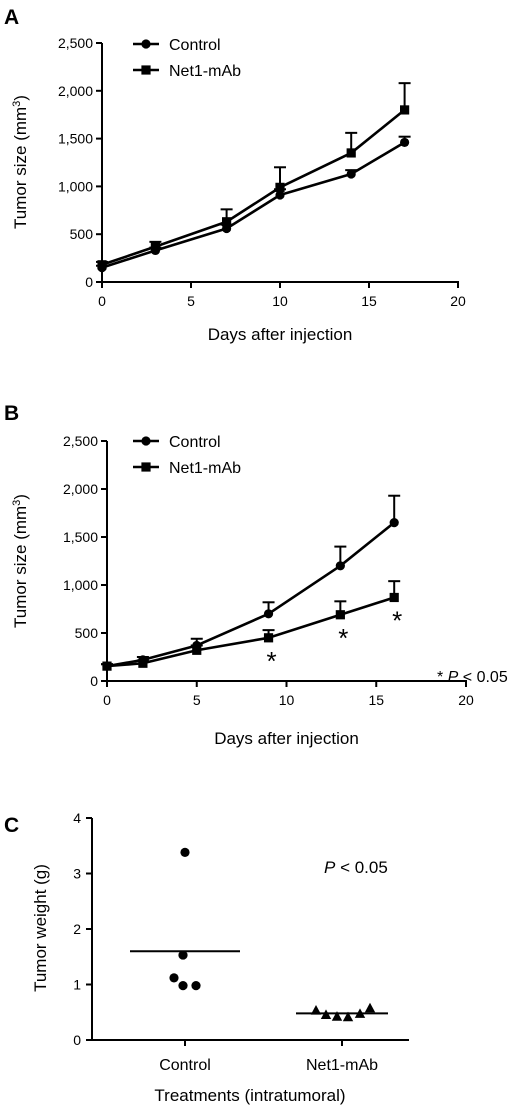 The width and height of the screenshot is (520, 1110). What do you see at coordinates (77, 874) in the screenshot?
I see `y-tick-label: 3` at bounding box center [77, 874].